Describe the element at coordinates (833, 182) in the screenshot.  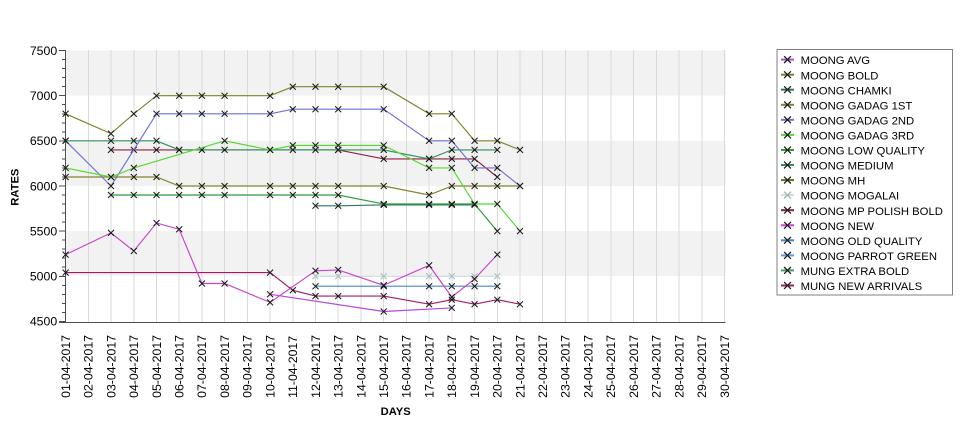
I see `svg-text: MOONG MH` at that location.